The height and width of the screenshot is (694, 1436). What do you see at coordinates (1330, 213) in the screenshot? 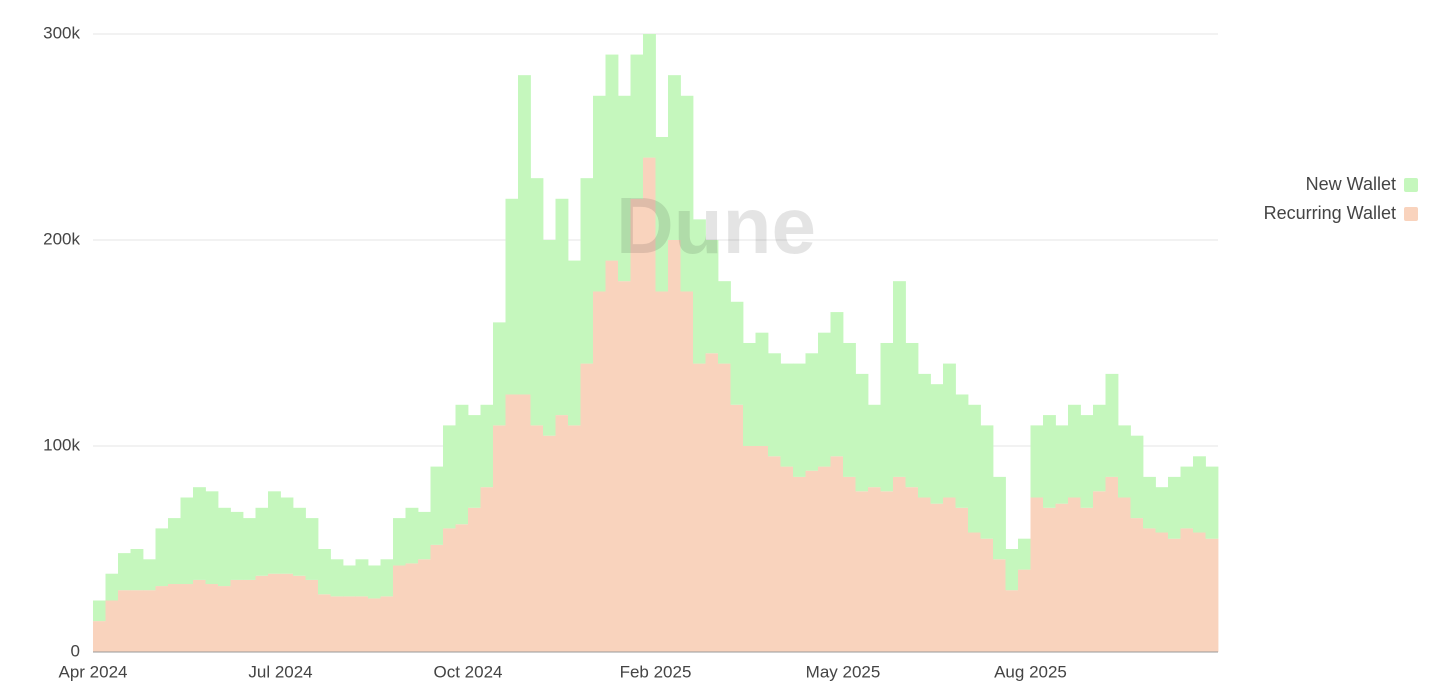
I see `legend-label: Recurring Wallet` at bounding box center [1330, 213].